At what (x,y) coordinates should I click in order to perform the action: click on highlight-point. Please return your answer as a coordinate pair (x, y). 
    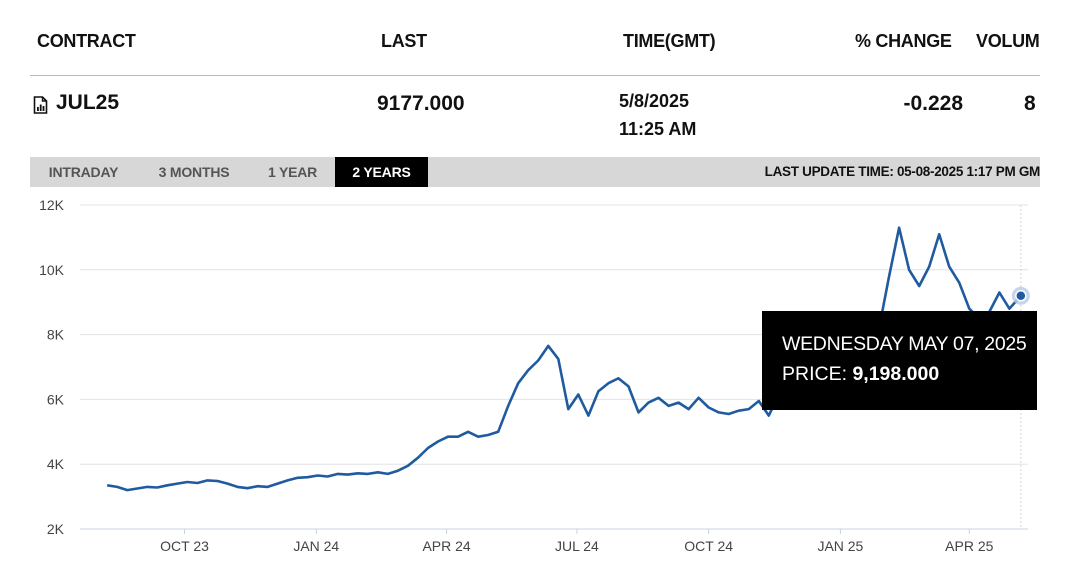
    Looking at the image, I should click on (1021, 296).